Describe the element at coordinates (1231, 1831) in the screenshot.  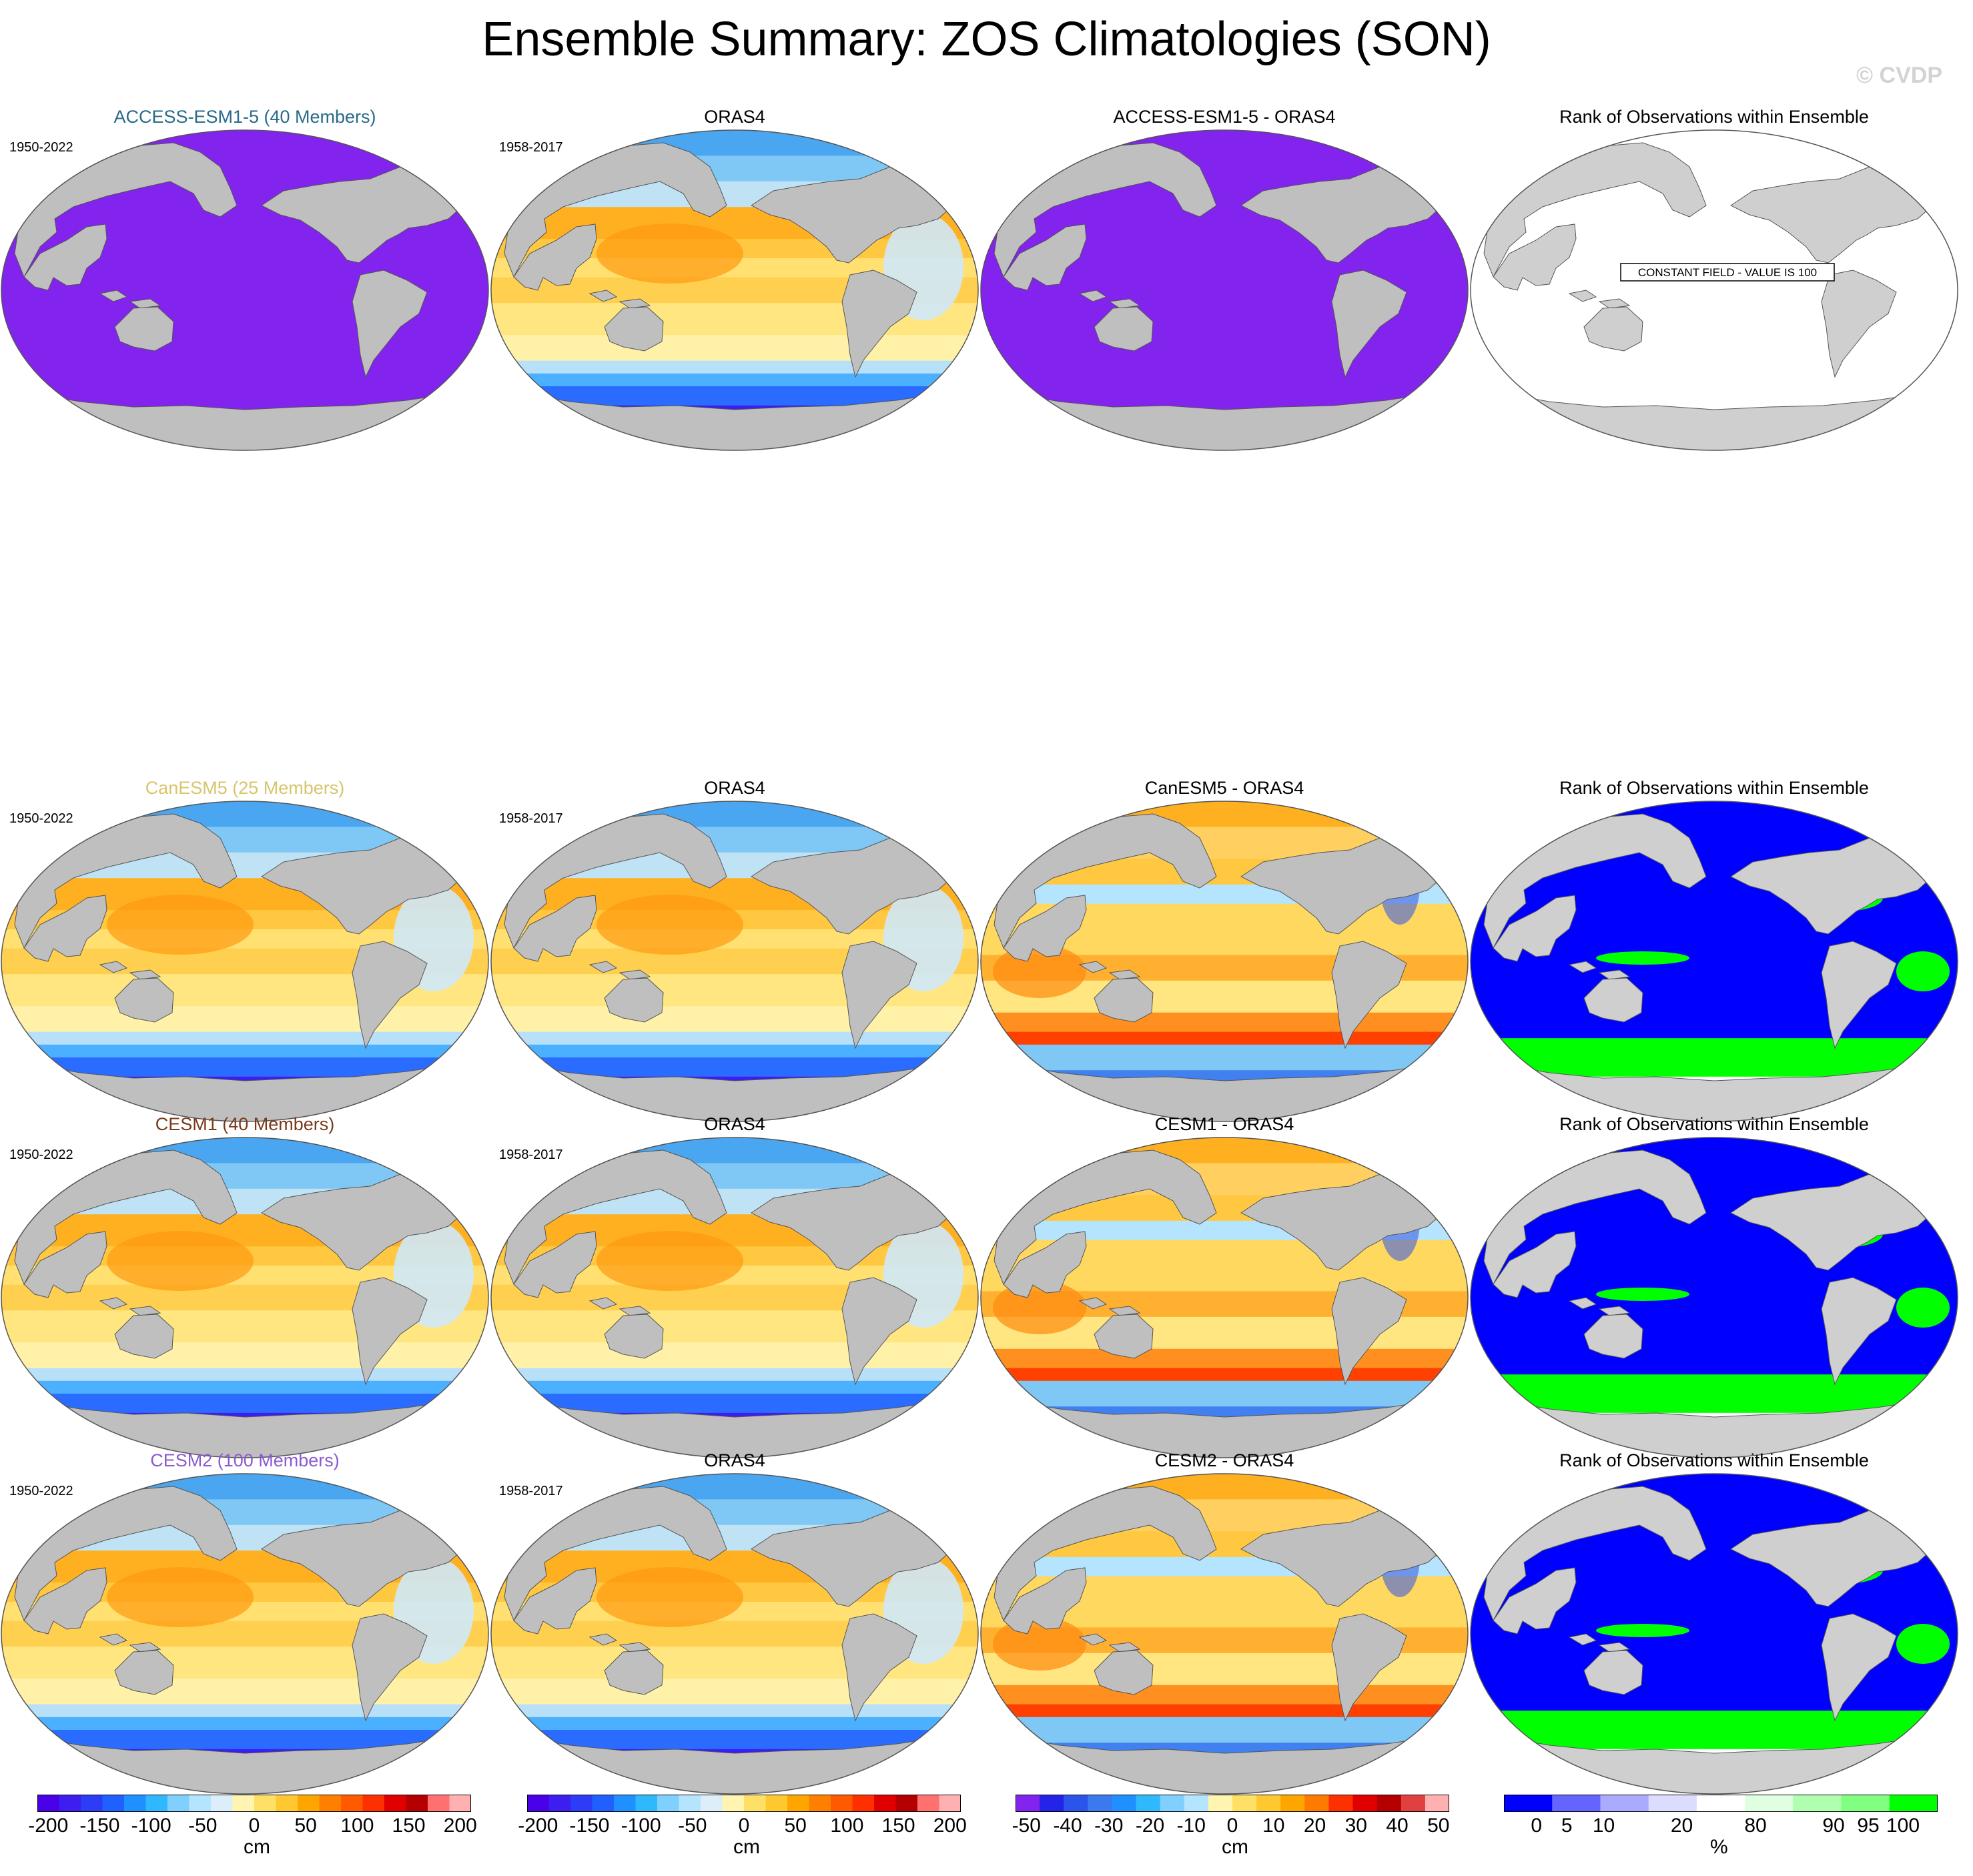
I see `colorbar: -50 -40 -30 -20 -10 0 10 20 30 40 50 cm` at that location.